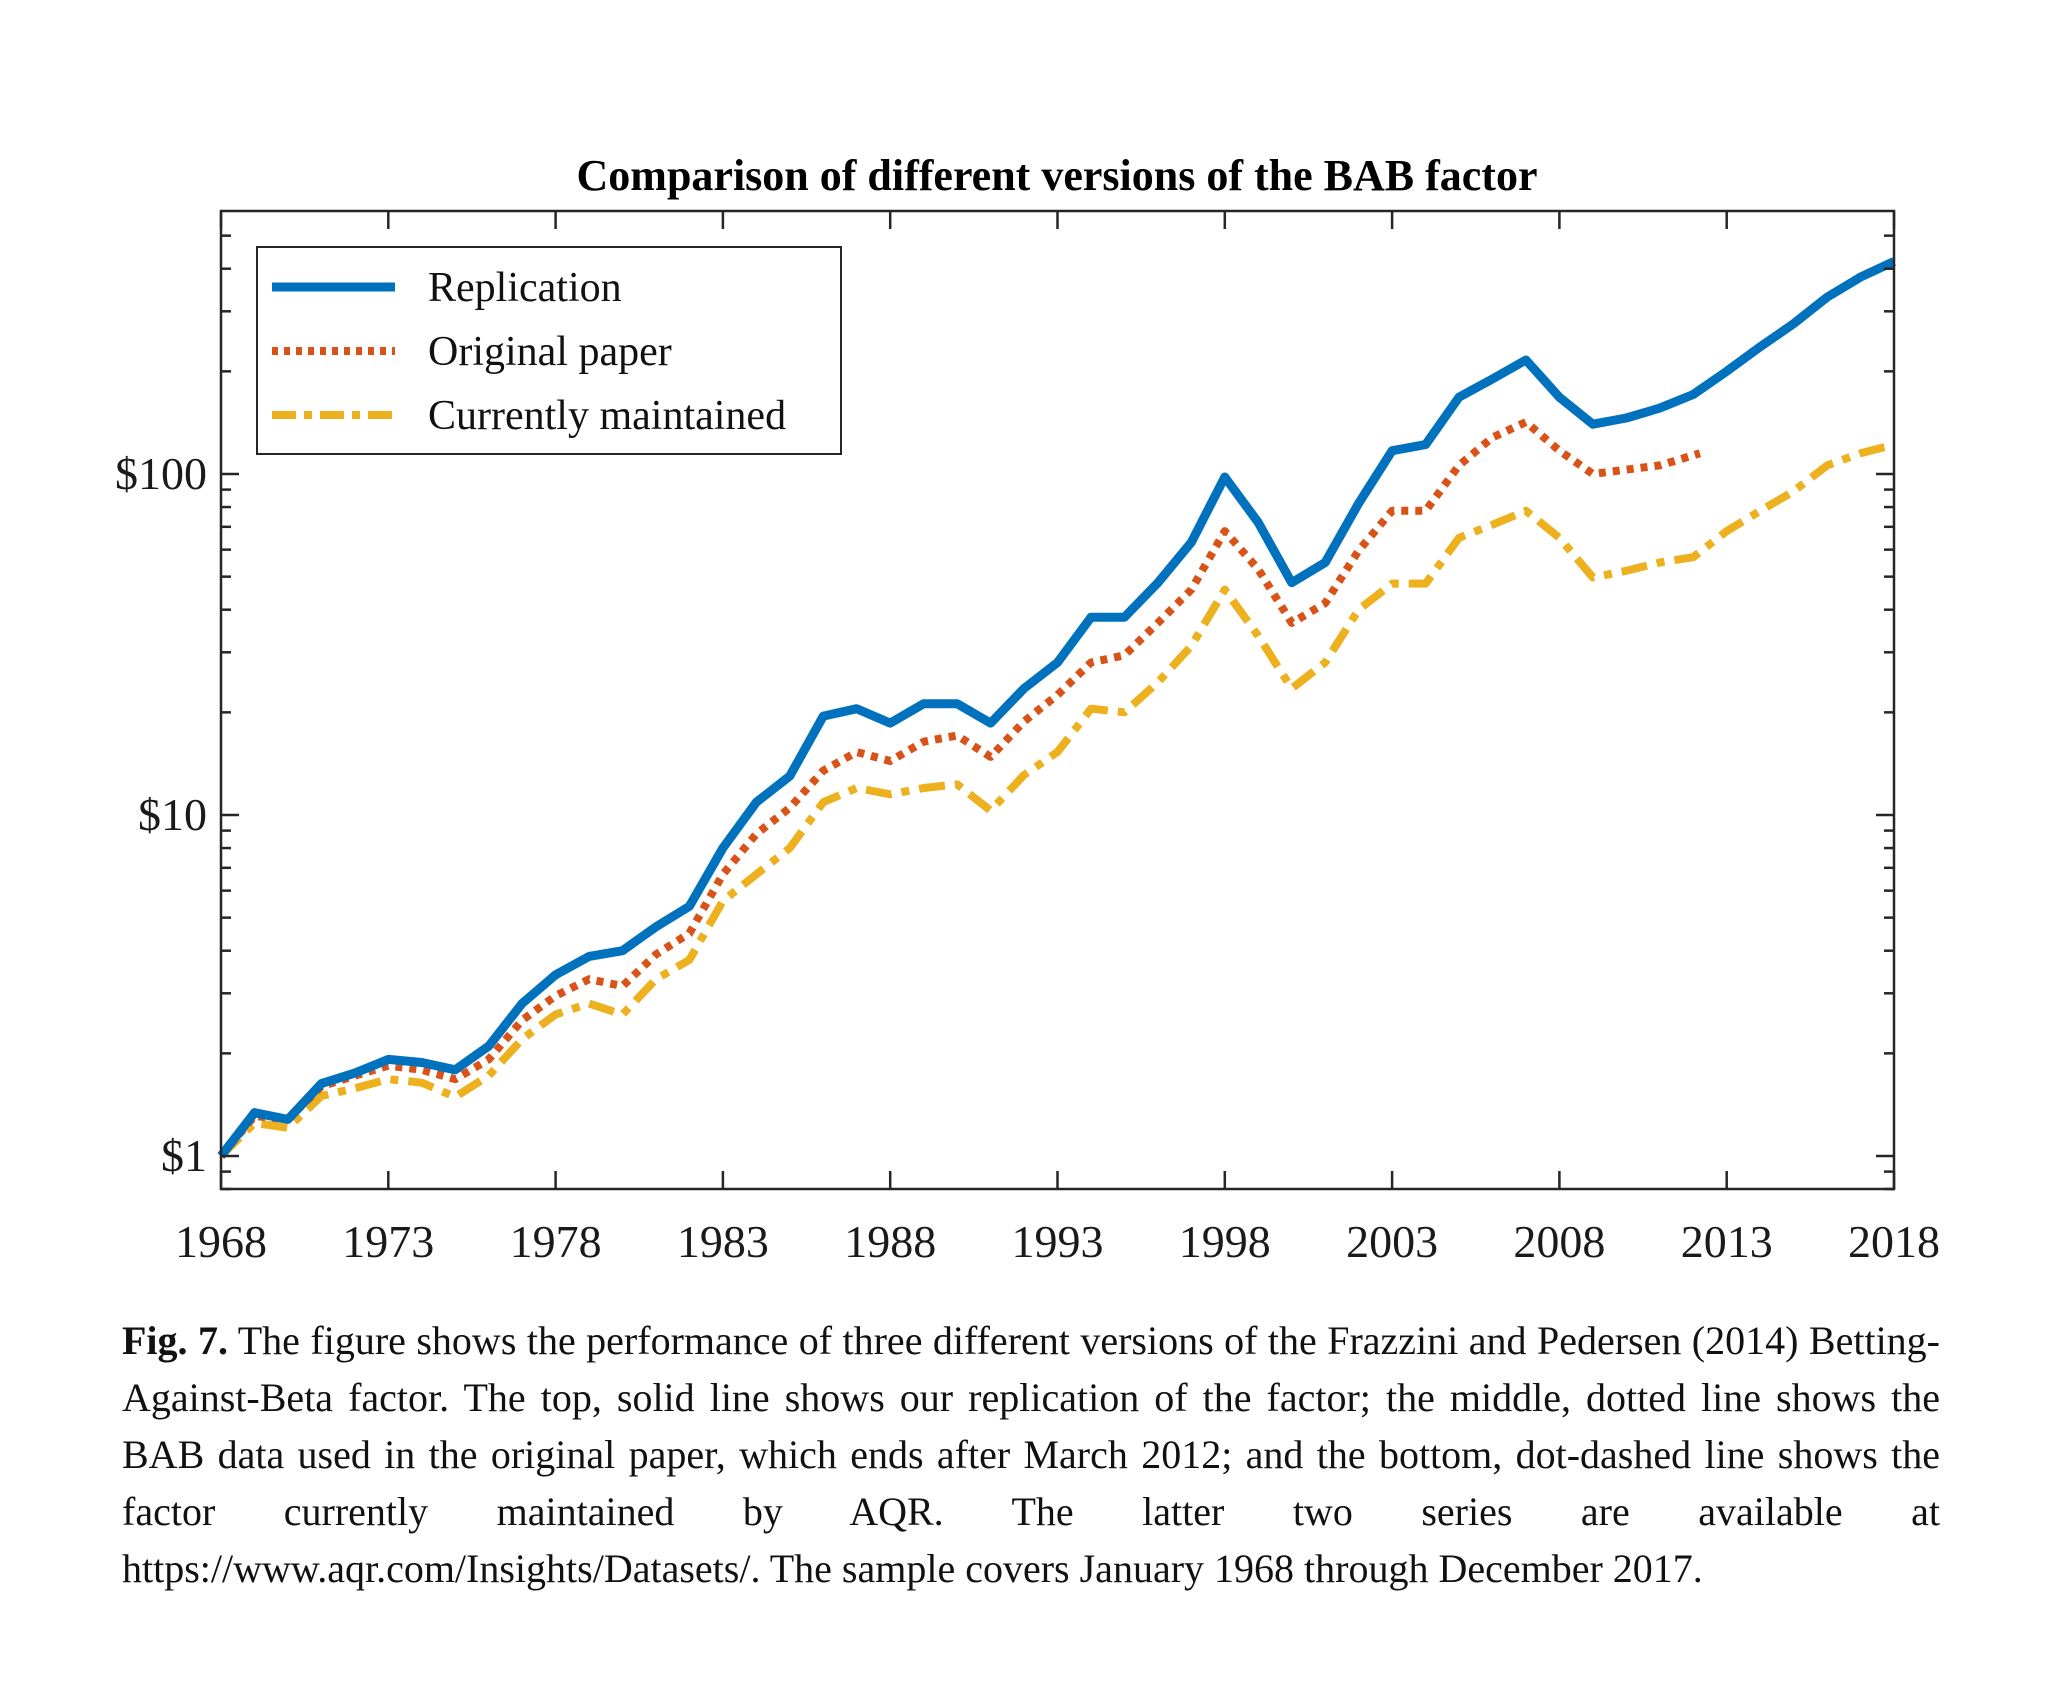  I want to click on y-tick-label: $1, so click(184, 1155).